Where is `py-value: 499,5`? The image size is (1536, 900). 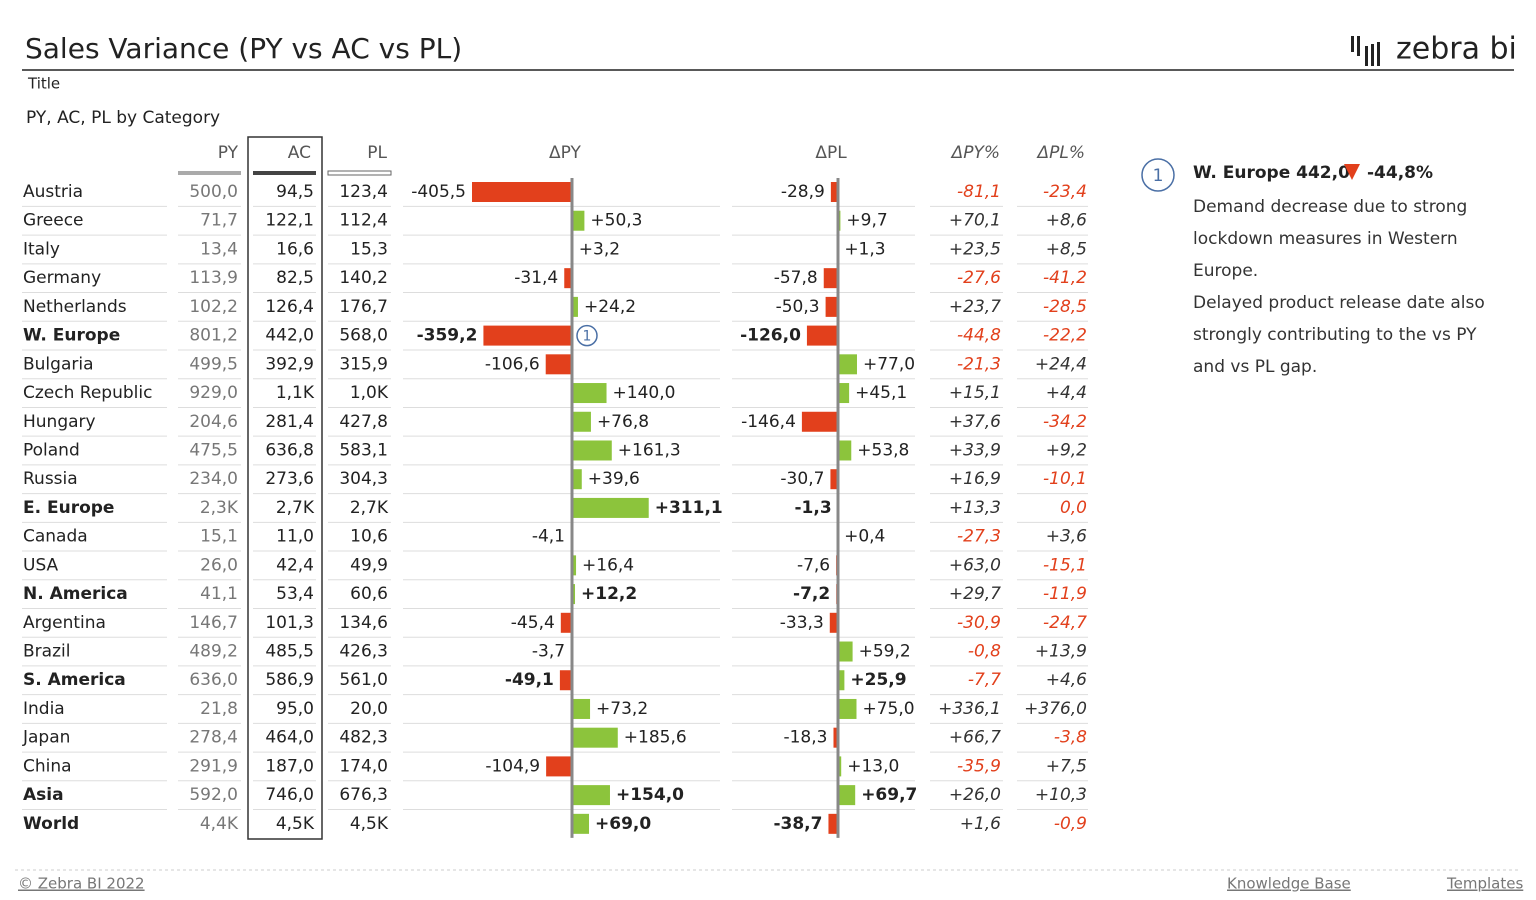 py-value: 499,5 is located at coordinates (213, 364).